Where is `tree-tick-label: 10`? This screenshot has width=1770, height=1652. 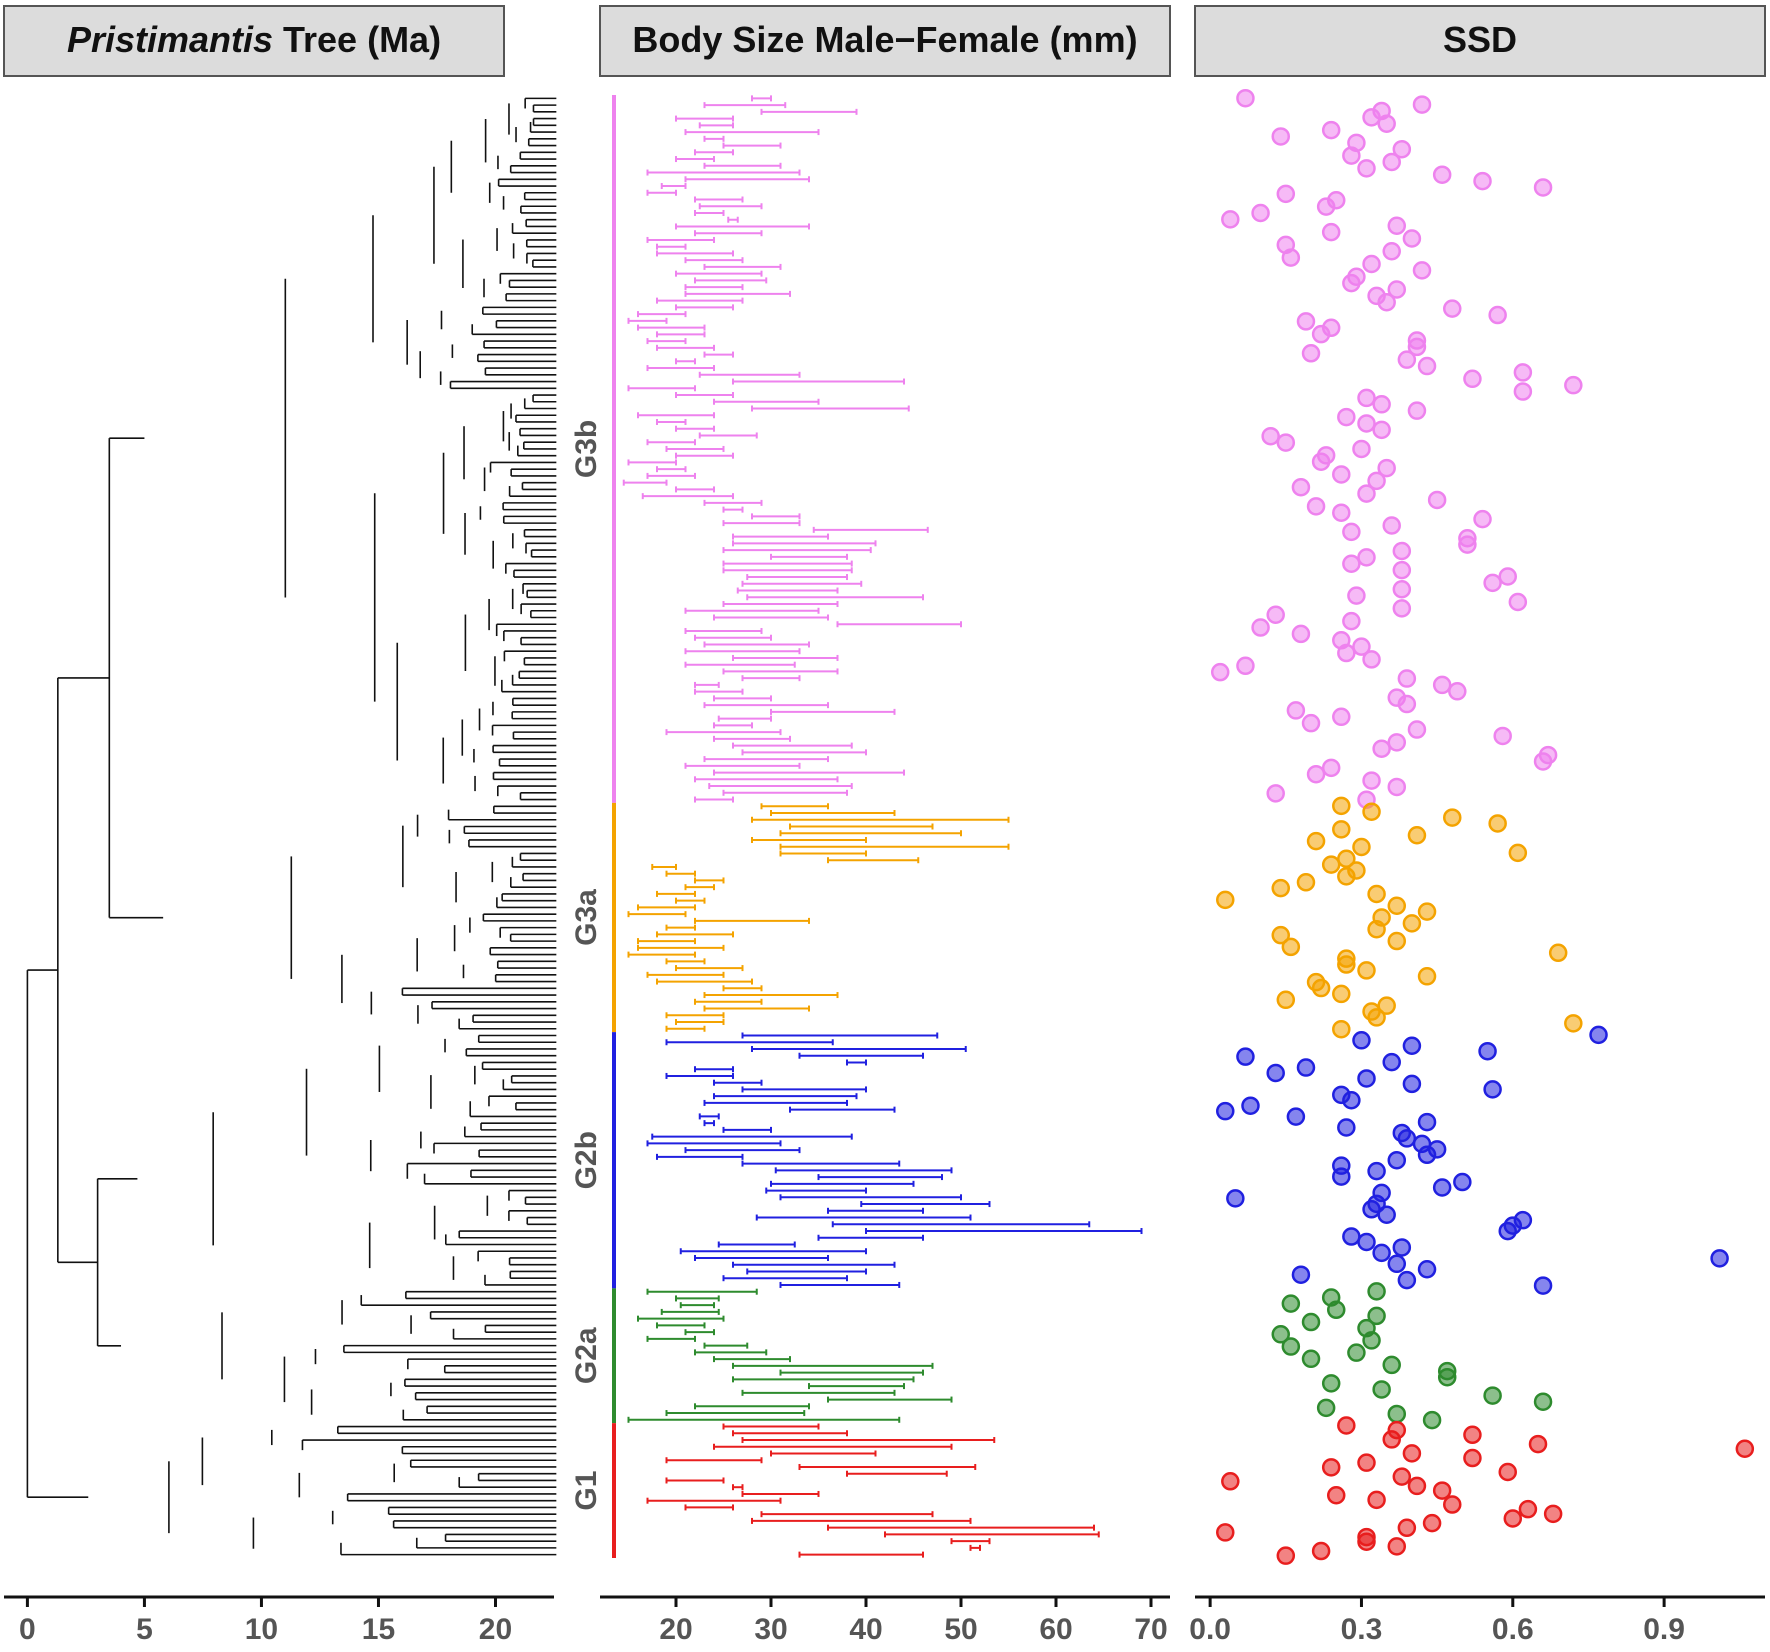
tree-tick-label: 10 is located at coordinates (261, 1629).